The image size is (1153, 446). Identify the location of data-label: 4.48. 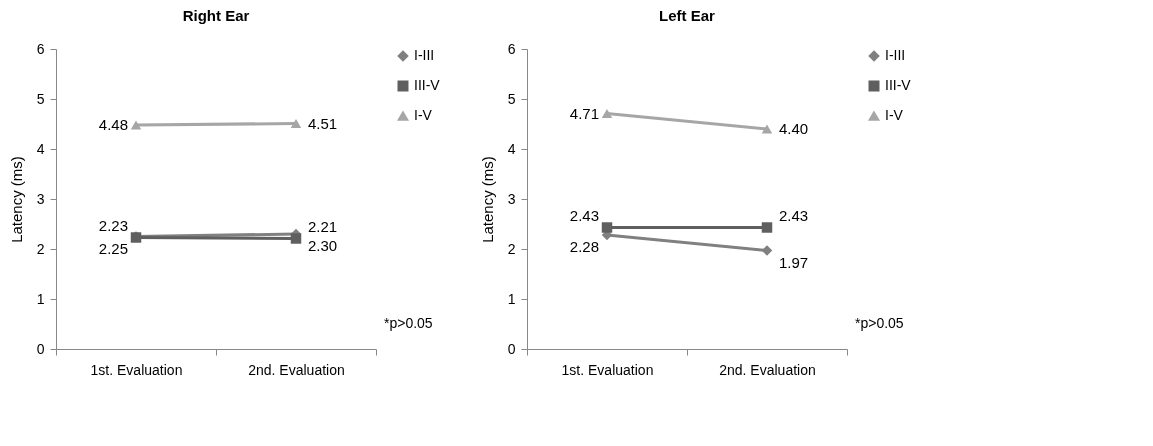
(113, 124).